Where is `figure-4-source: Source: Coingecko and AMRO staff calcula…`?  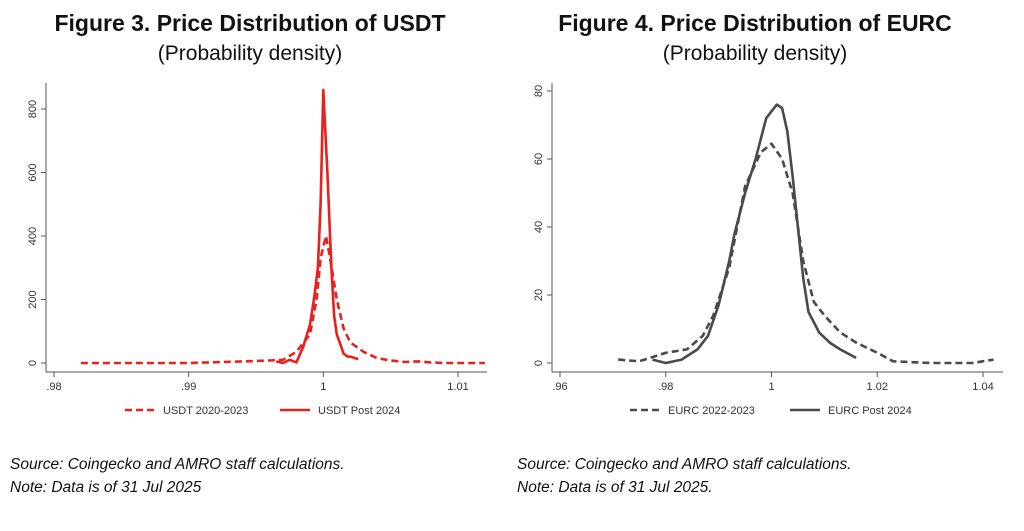 figure-4-source: Source: Coingecko and AMRO staff calcula… is located at coordinates (684, 464).